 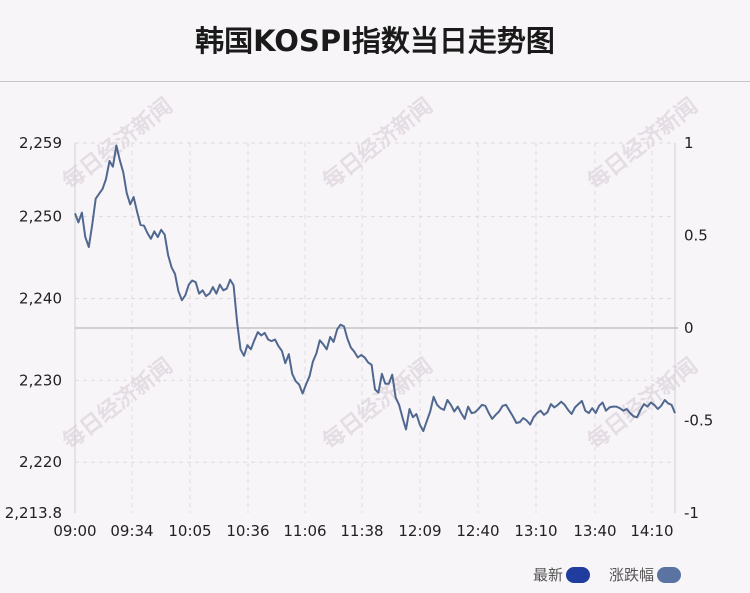 What do you see at coordinates (578, 574) in the screenshot?
I see `legend-latest-swatch` at bounding box center [578, 574].